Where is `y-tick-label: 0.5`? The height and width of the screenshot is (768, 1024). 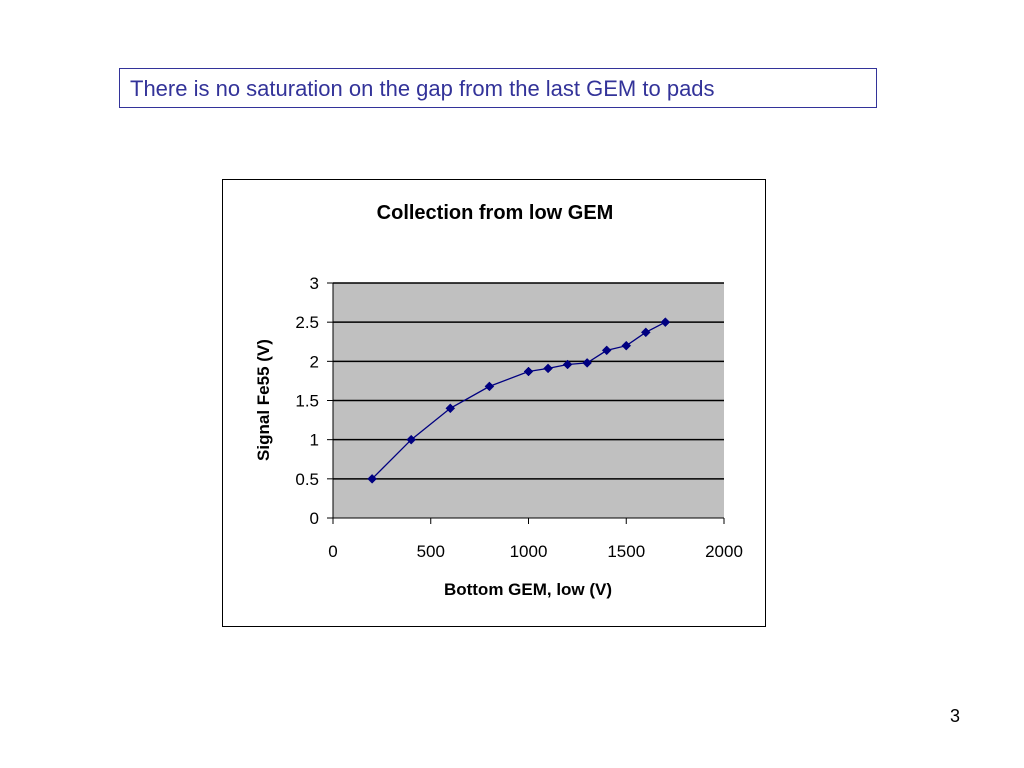
y-tick-label: 0.5 is located at coordinates (307, 479).